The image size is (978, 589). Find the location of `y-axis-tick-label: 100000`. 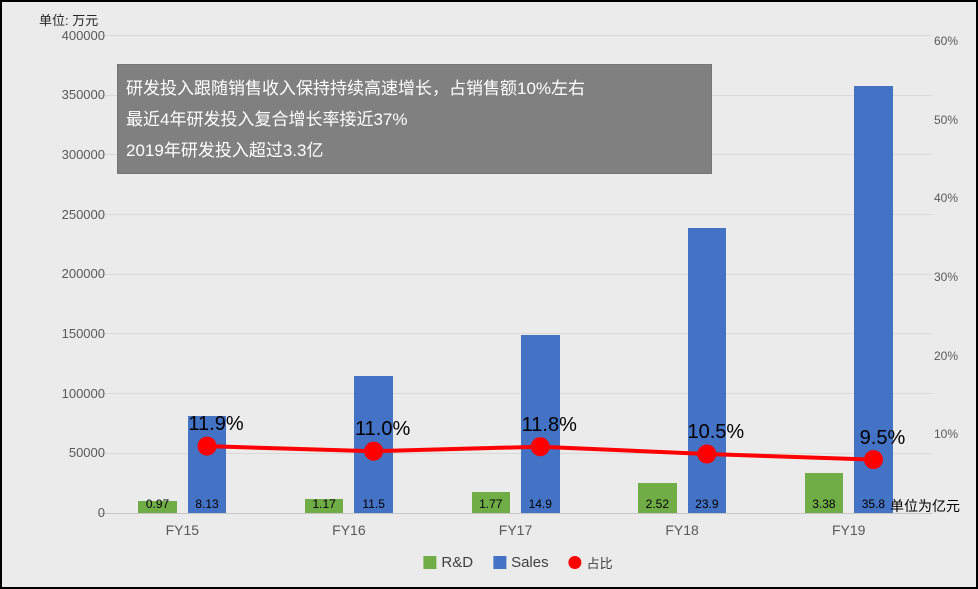

y-axis-tick-label: 100000 is located at coordinates (83, 393).